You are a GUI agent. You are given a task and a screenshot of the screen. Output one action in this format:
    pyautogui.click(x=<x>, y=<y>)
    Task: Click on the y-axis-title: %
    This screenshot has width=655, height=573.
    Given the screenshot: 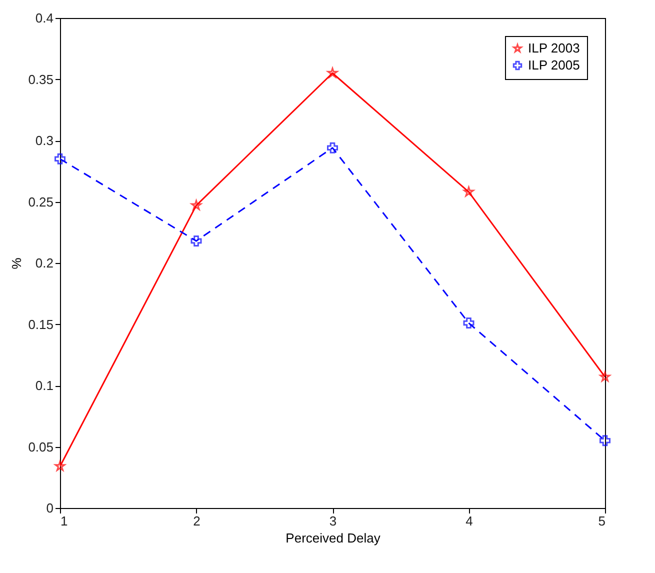 What is the action you would take?
    pyautogui.click(x=16, y=263)
    